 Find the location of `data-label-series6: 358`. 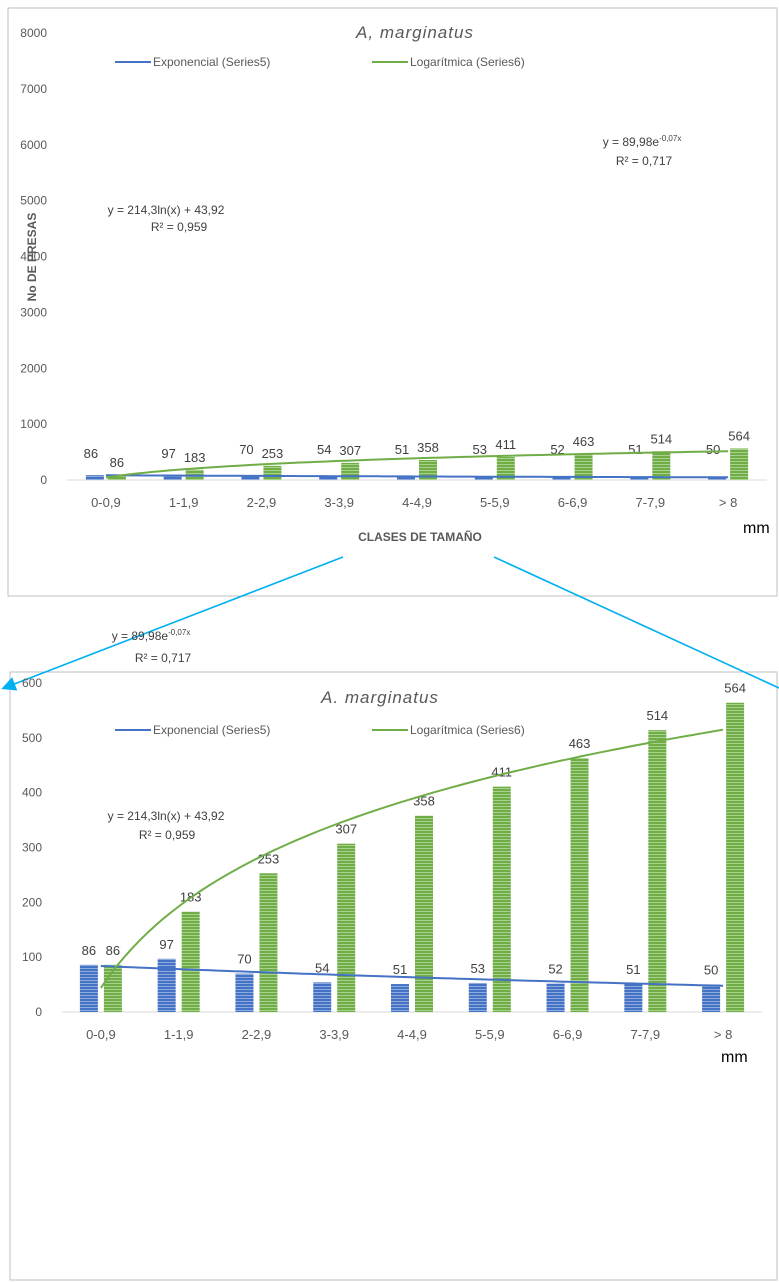

data-label-series6: 358 is located at coordinates (428, 447).